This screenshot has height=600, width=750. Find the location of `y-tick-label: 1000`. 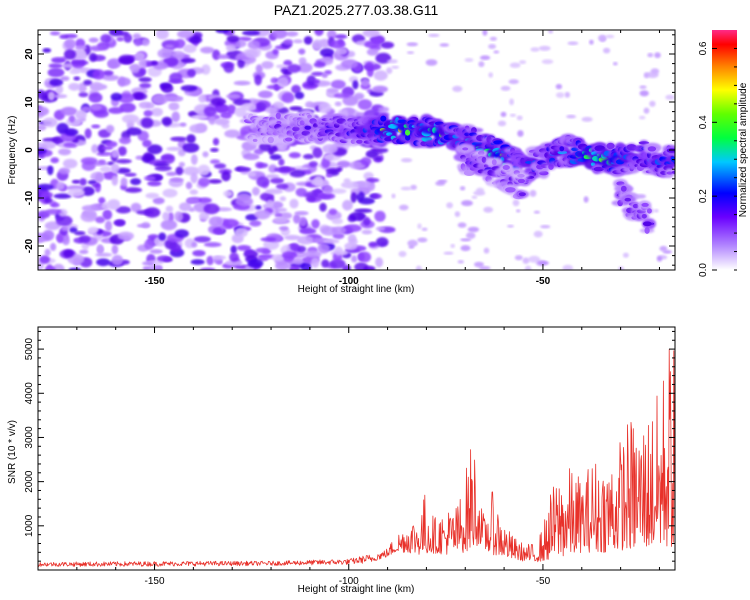

y-tick-label: 1000 is located at coordinates (29, 525).